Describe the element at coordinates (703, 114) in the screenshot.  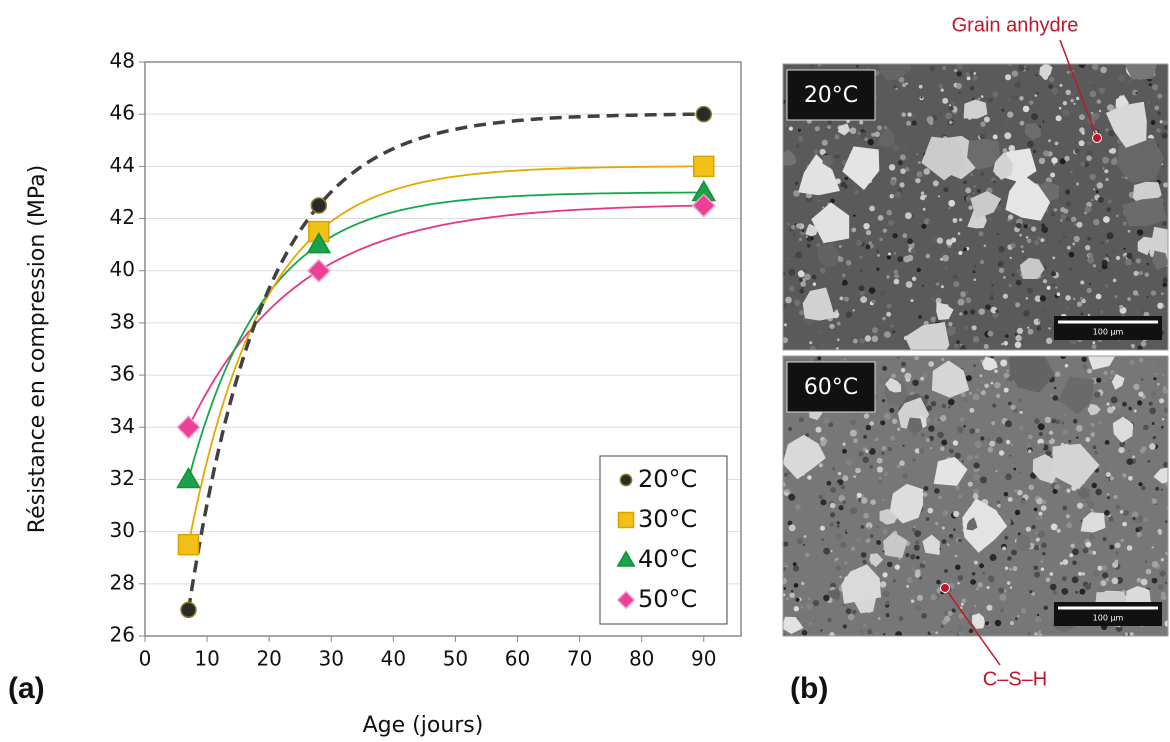
I see `point` at that location.